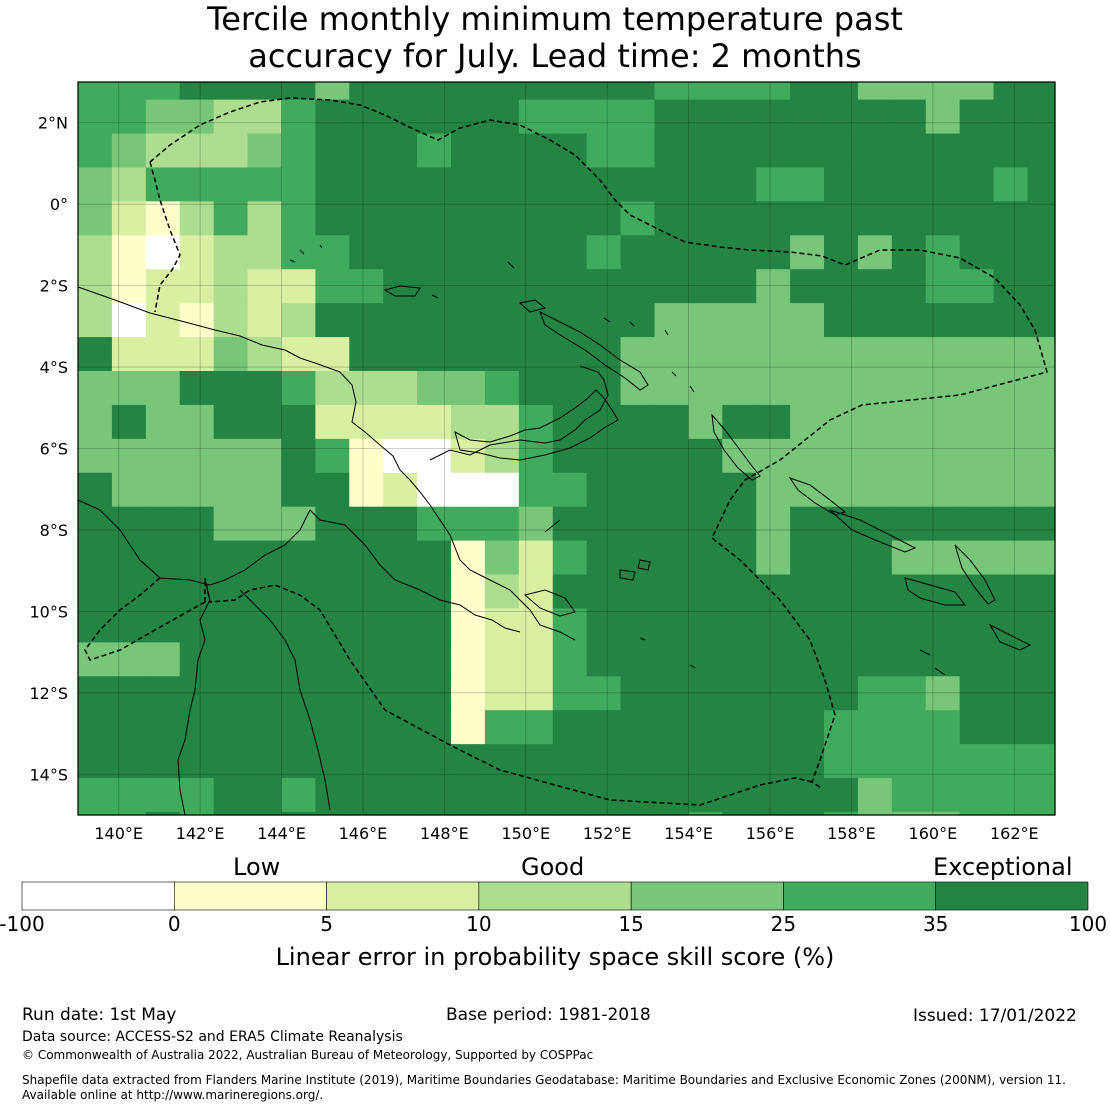 The image size is (1110, 1110). I want to click on lon-tick-label: 152°E, so click(607, 833).